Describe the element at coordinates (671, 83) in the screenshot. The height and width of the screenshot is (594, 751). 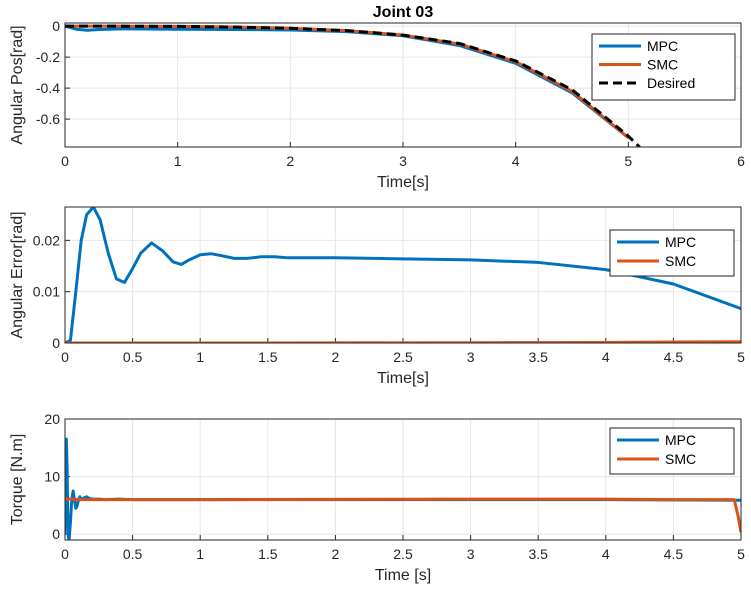
I see `legend-label-desired: Desired` at that location.